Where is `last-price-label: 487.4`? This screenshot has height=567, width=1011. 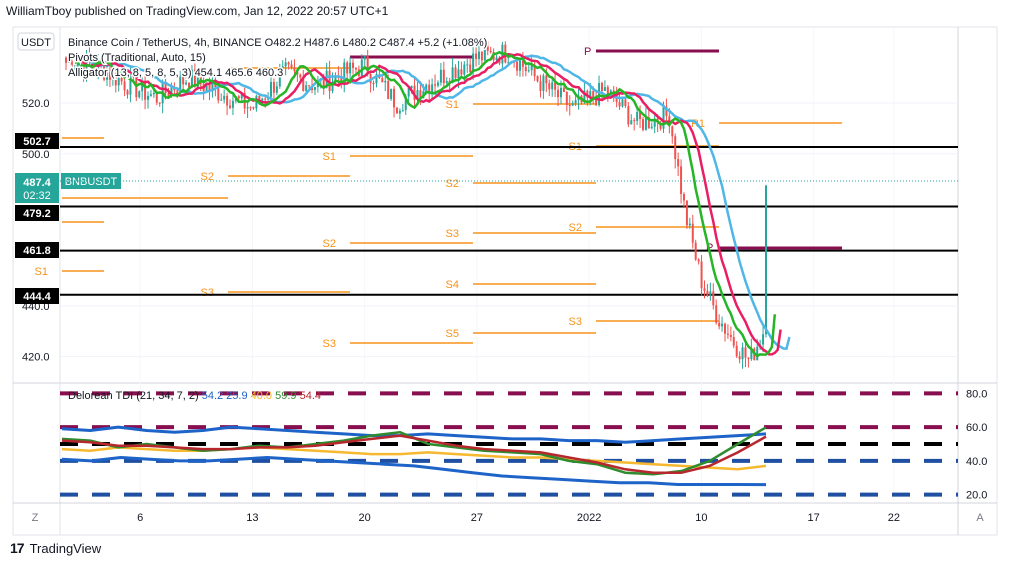 last-price-label: 487.4 is located at coordinates (37, 183).